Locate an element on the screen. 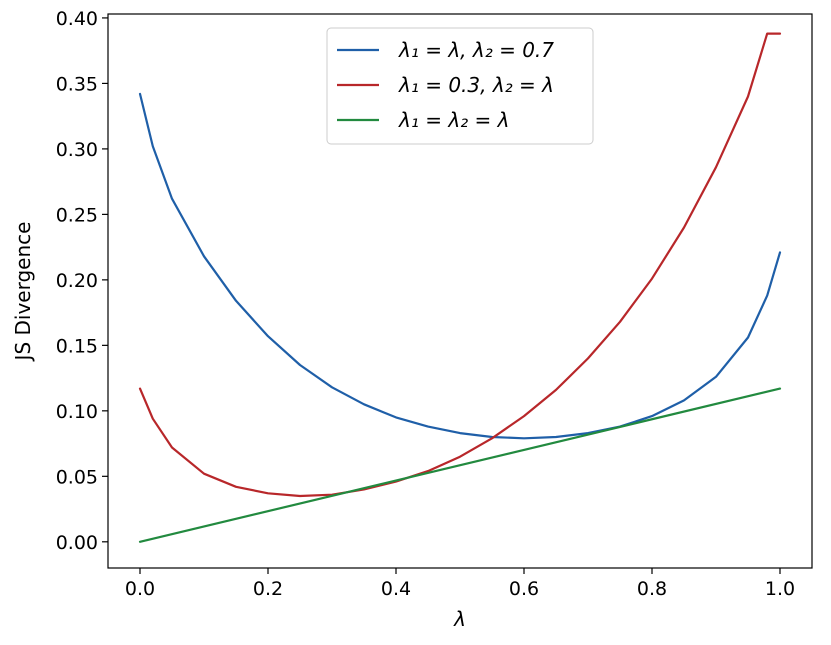 This screenshot has width=831, height=645. y-tick-label: 0.25 is located at coordinates (77, 215).